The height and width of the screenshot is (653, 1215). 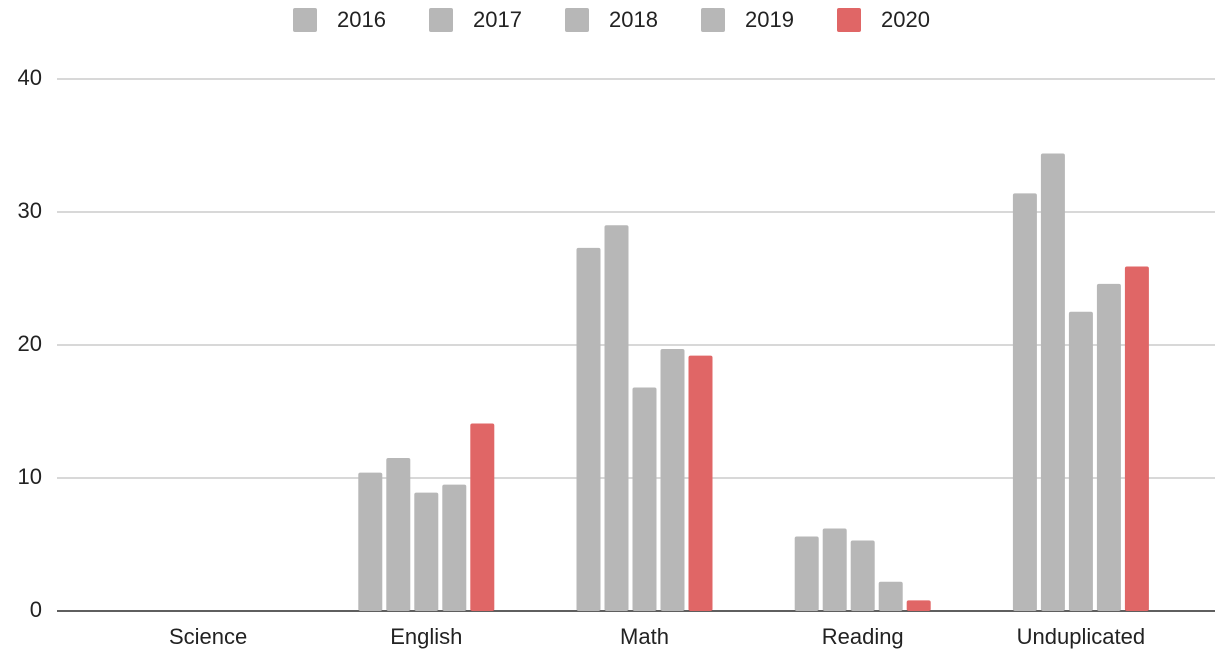 I want to click on y-tick-label: 30, so click(x=30, y=210).